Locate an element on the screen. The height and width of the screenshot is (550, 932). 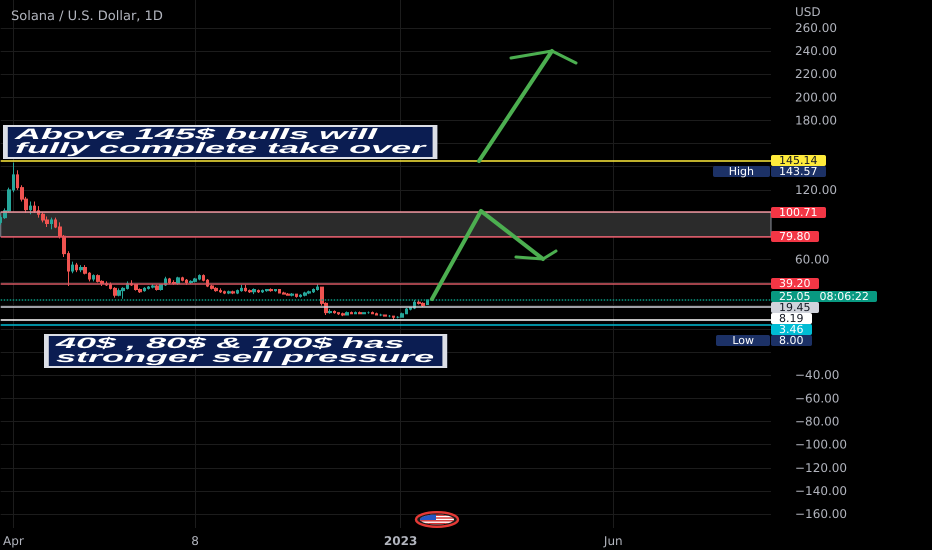
y-tick-label: −120.00 is located at coordinates (821, 467).